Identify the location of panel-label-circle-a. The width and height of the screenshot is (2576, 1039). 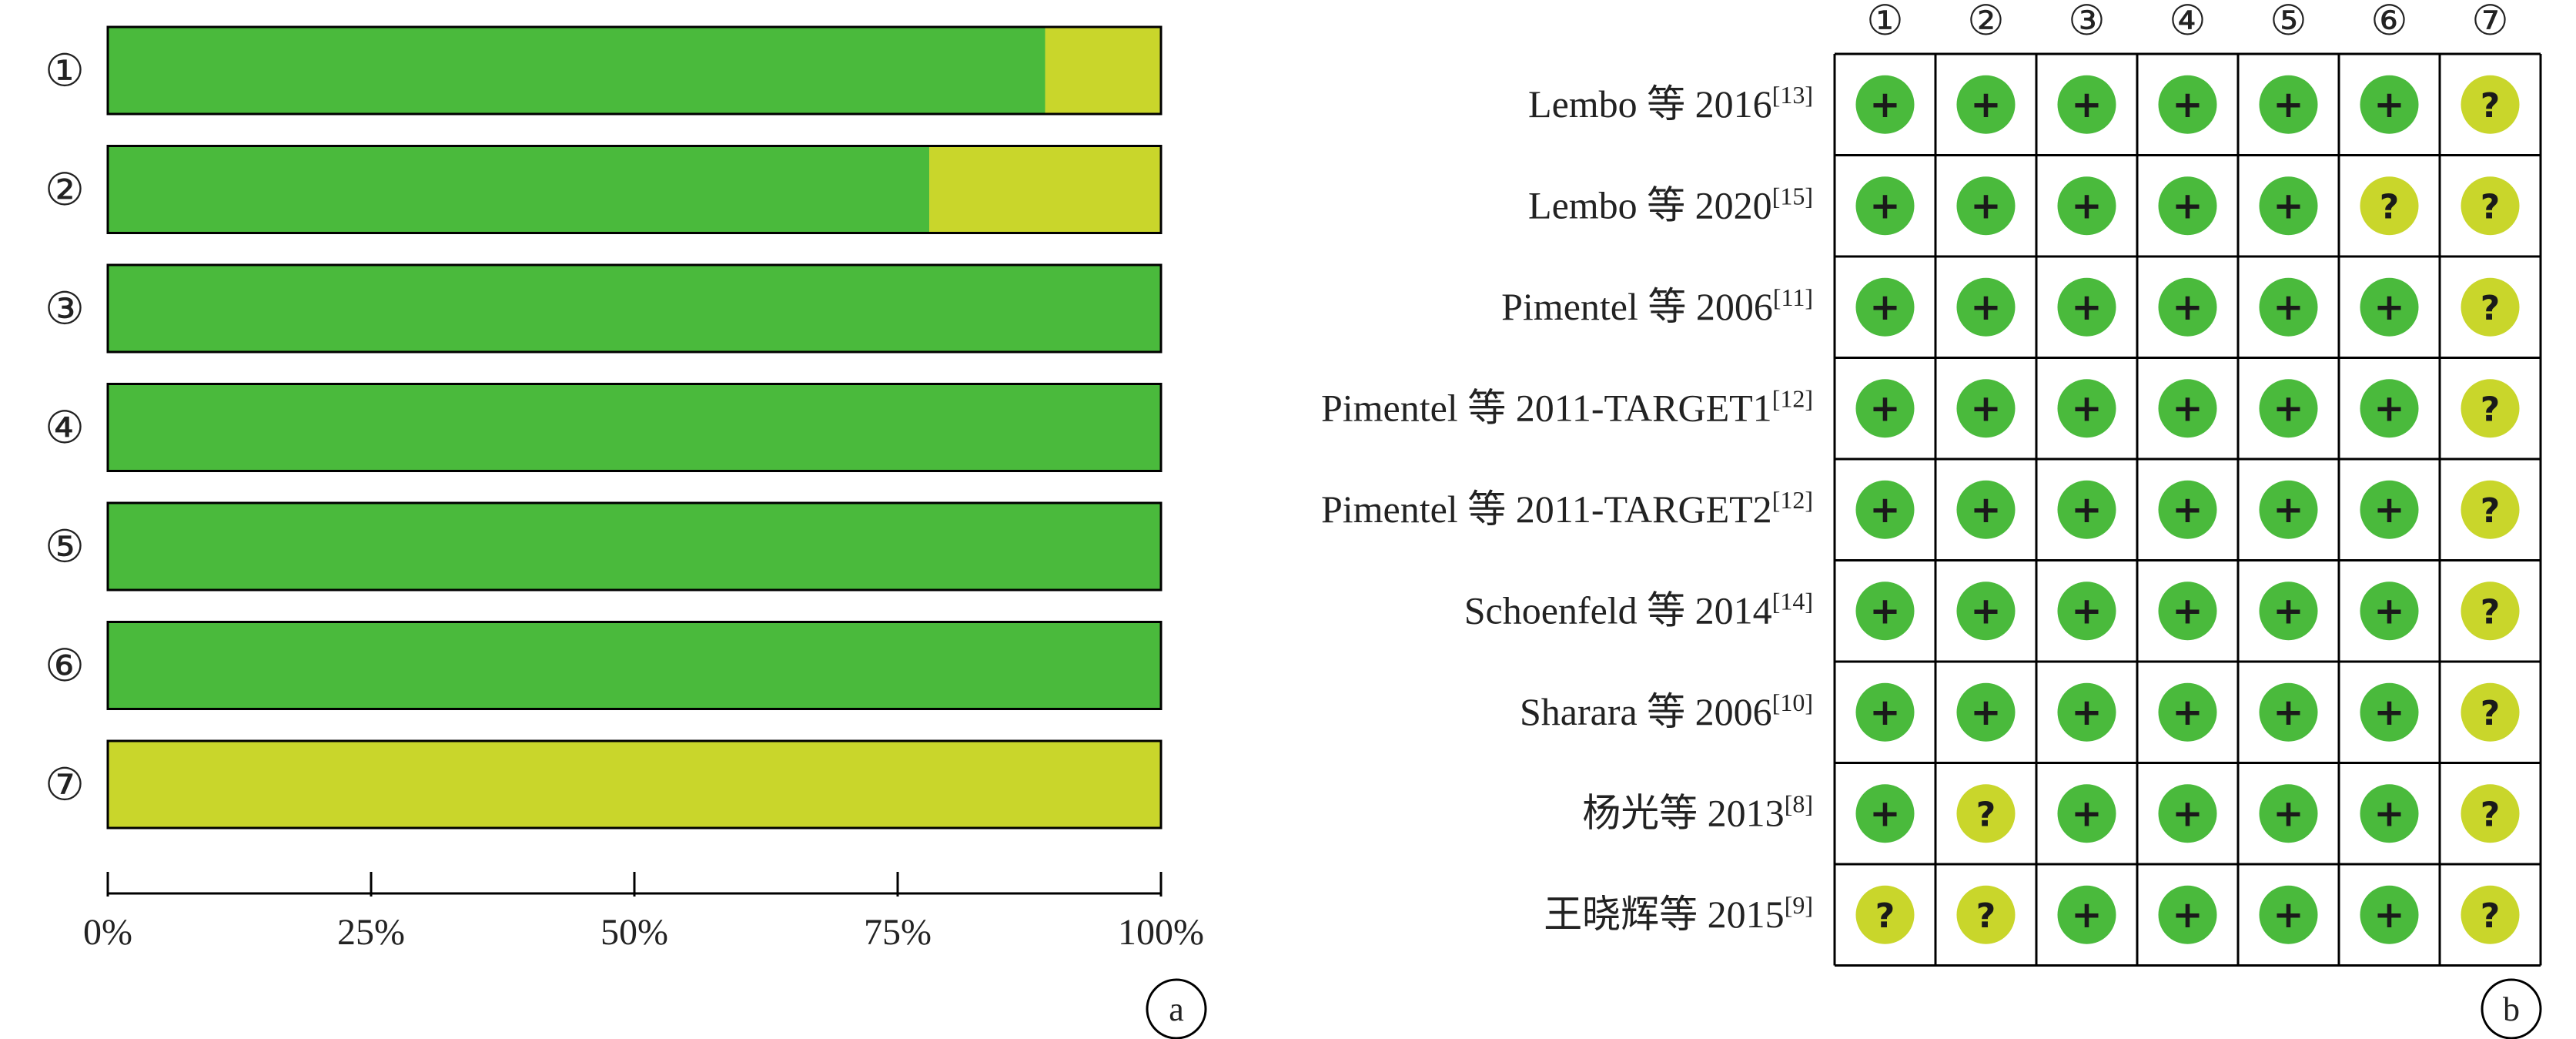
(1176, 1009).